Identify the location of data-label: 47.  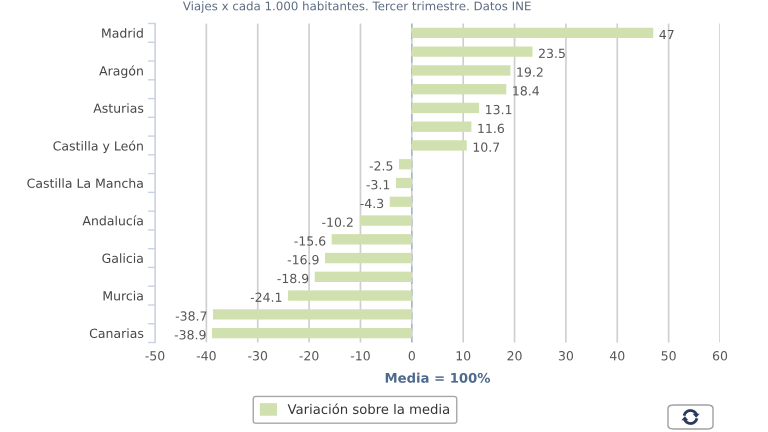
(666, 35).